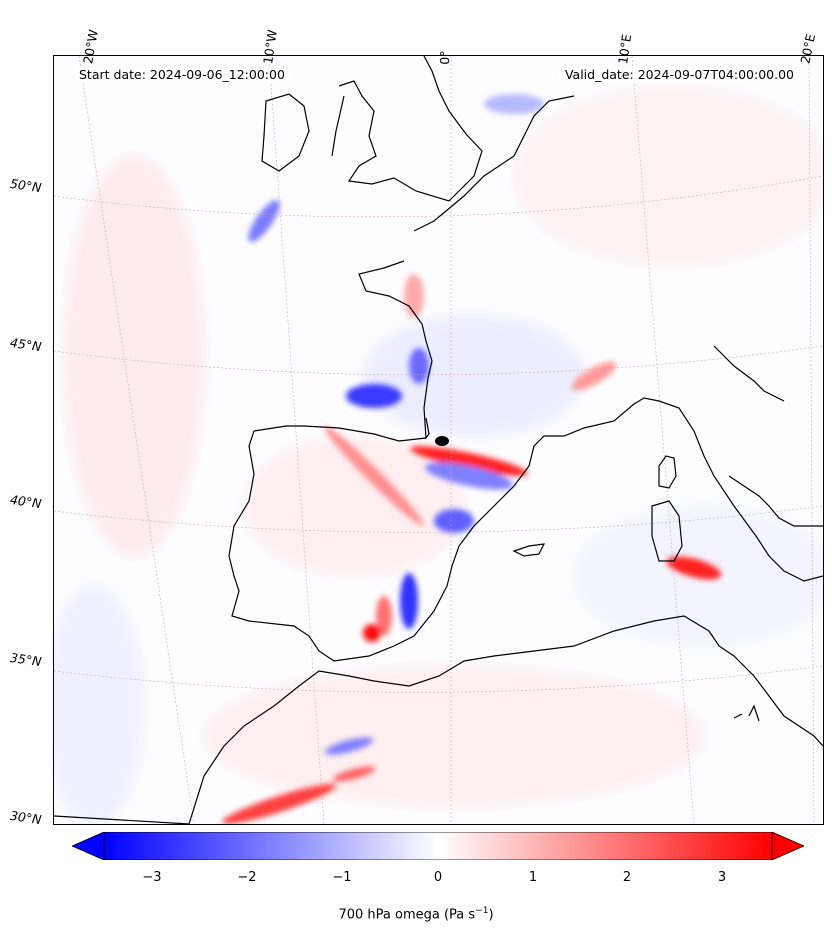  I want to click on colorbar-max-extend, so click(787, 846).